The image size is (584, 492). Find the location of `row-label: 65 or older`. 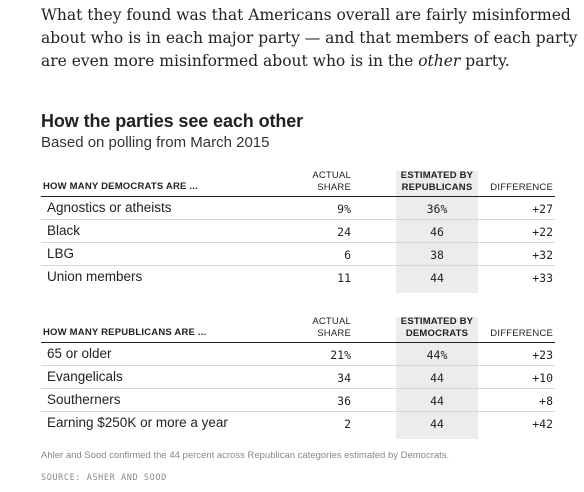

row-label: 65 or older is located at coordinates (79, 353).